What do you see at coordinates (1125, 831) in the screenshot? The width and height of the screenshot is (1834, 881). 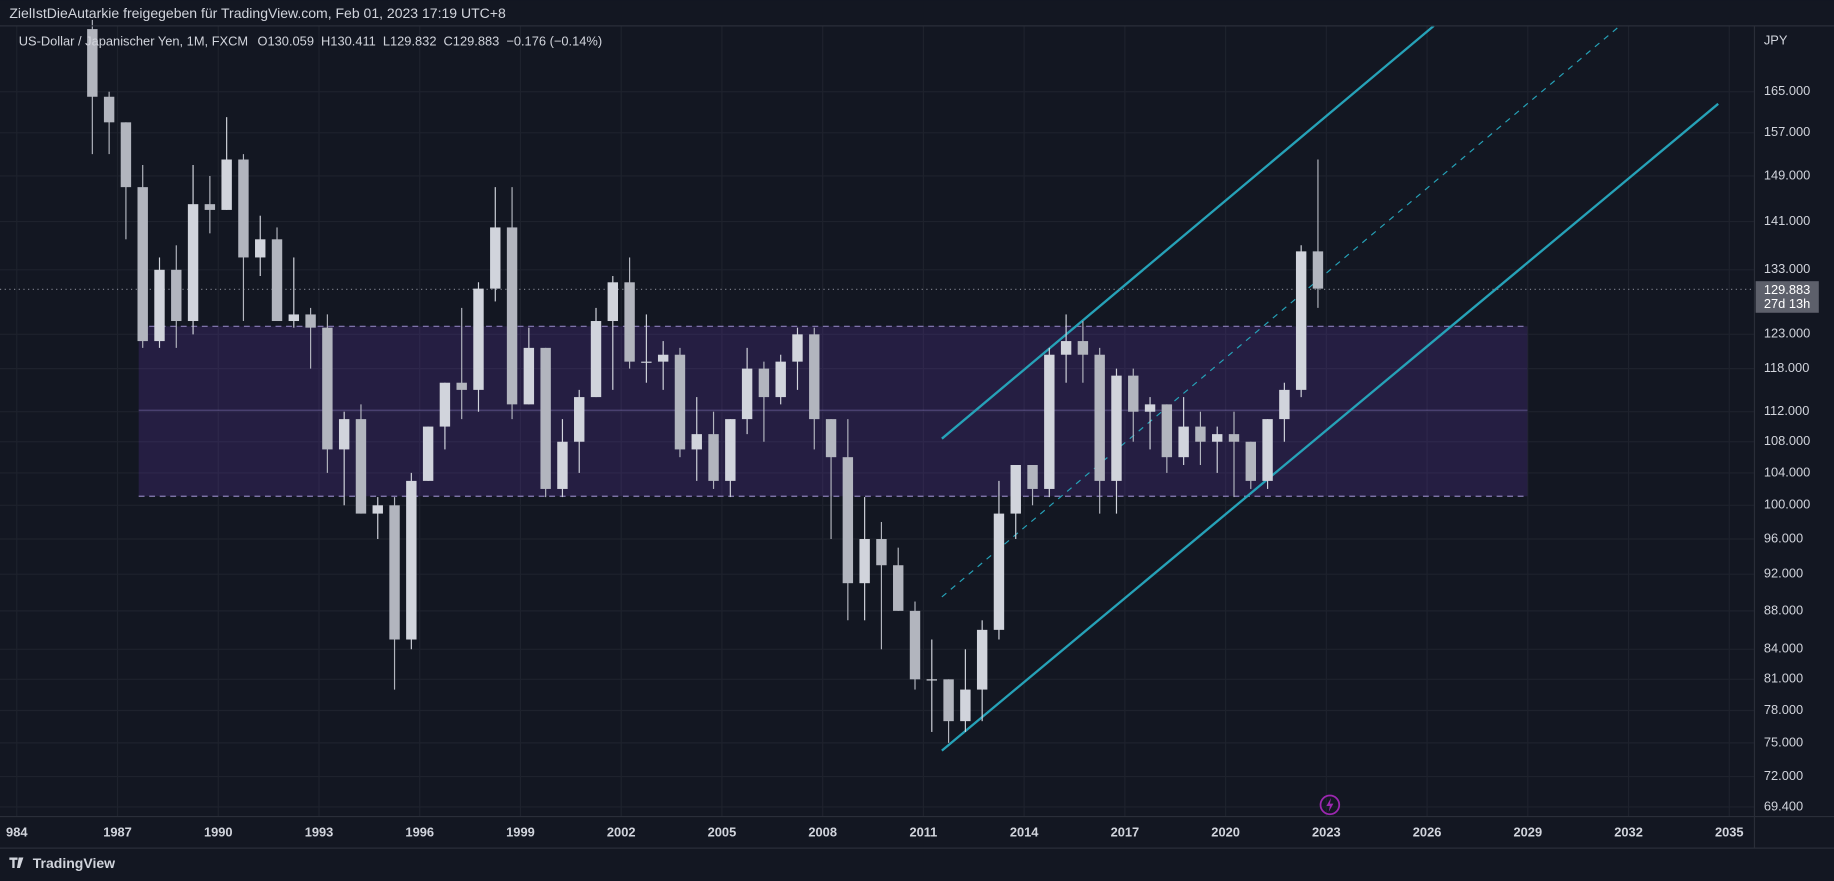 I see `x-tick-label: 2017` at bounding box center [1125, 831].